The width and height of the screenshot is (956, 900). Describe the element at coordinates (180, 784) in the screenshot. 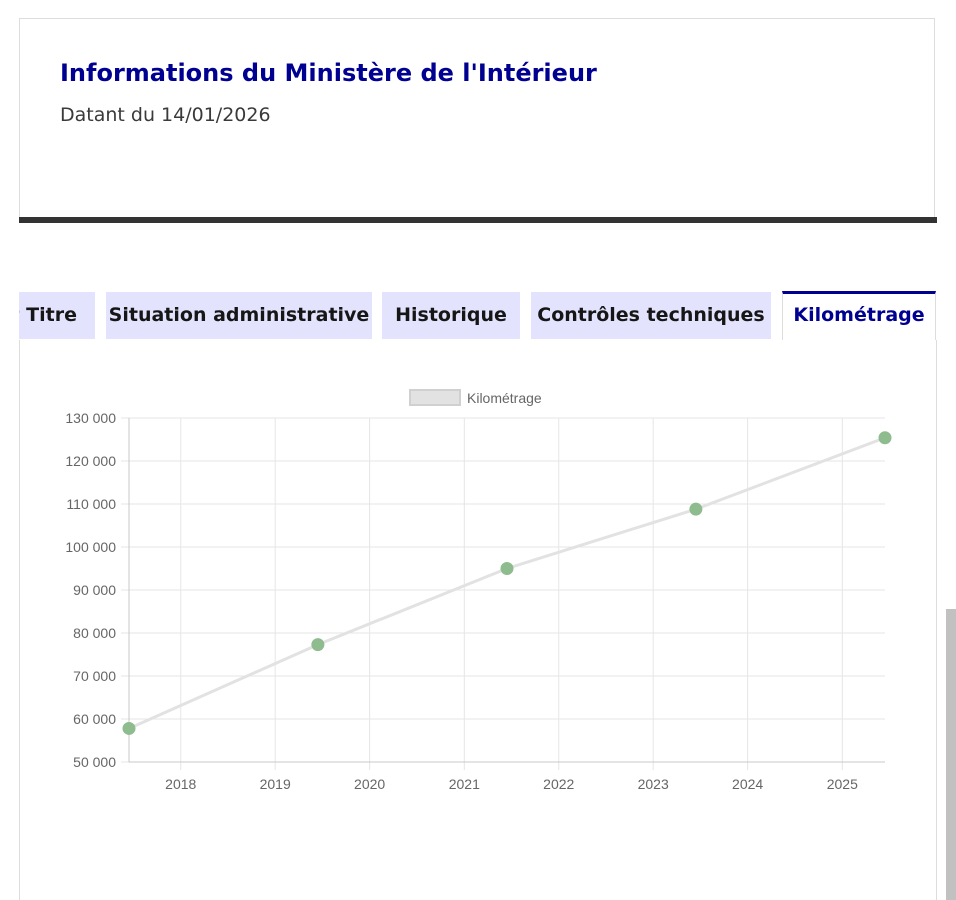

I see `x-tick-label: 2018` at that location.